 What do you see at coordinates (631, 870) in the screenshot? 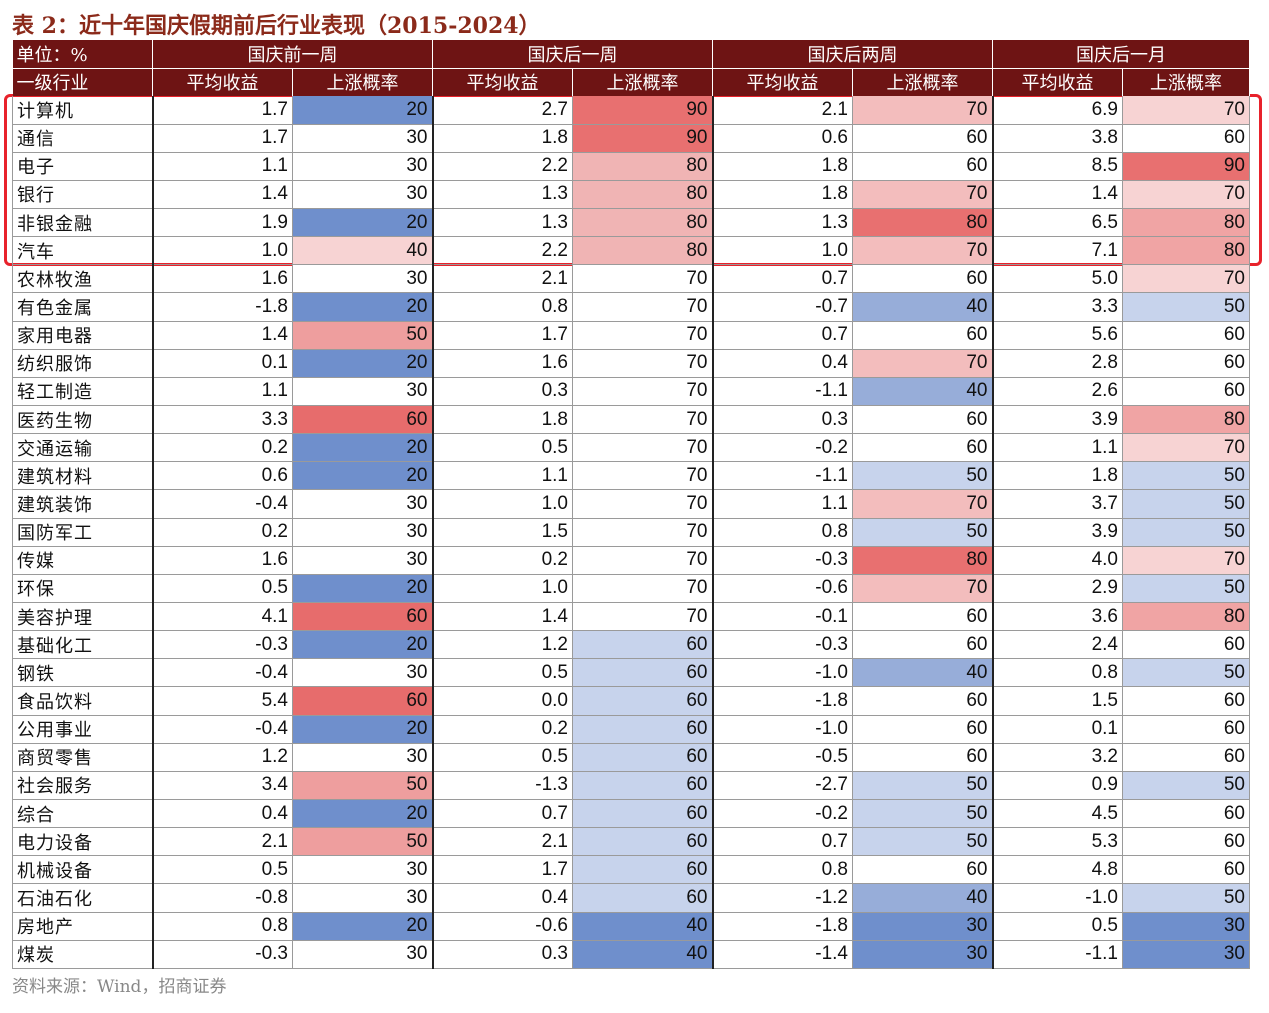
I see `table-row: 机械设备 0.5 30 1.7 60 0.8 60 4.8 60` at bounding box center [631, 870].